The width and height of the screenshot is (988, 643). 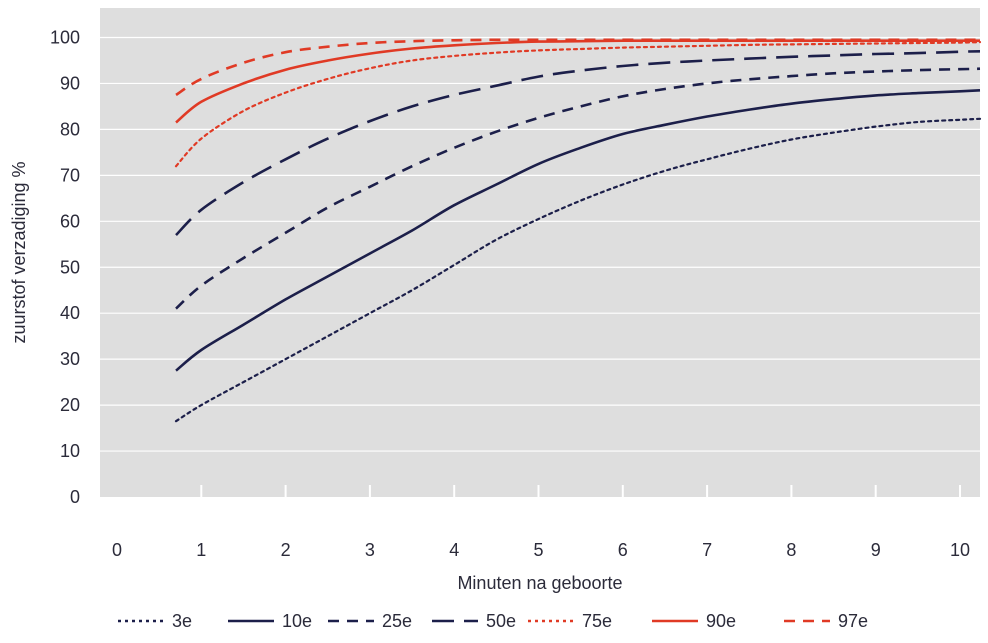 What do you see at coordinates (501, 621) in the screenshot?
I see `legend-label-50e: 50e` at bounding box center [501, 621].